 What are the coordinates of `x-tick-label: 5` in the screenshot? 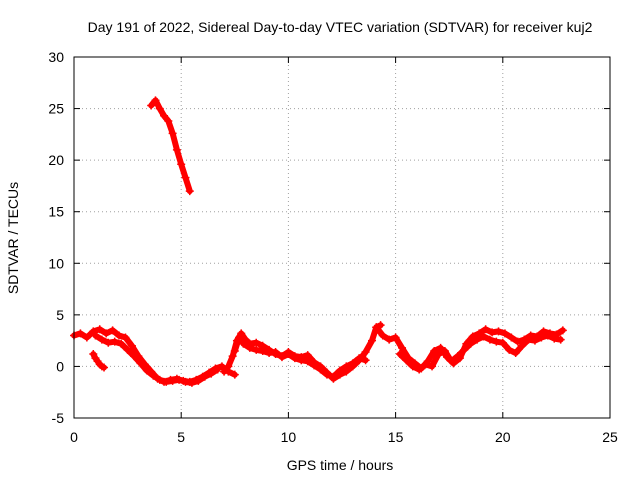 It's located at (181, 437).